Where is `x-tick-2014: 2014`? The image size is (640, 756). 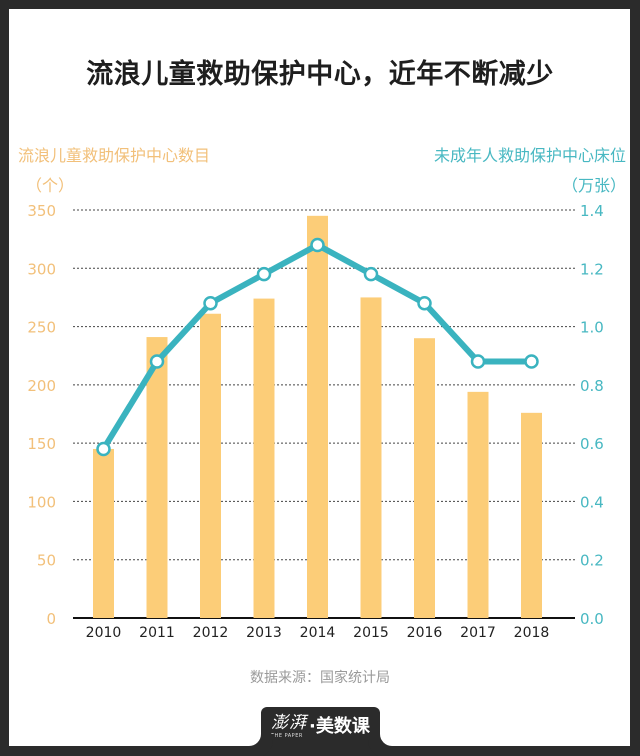 x-tick-2014: 2014 is located at coordinates (318, 633).